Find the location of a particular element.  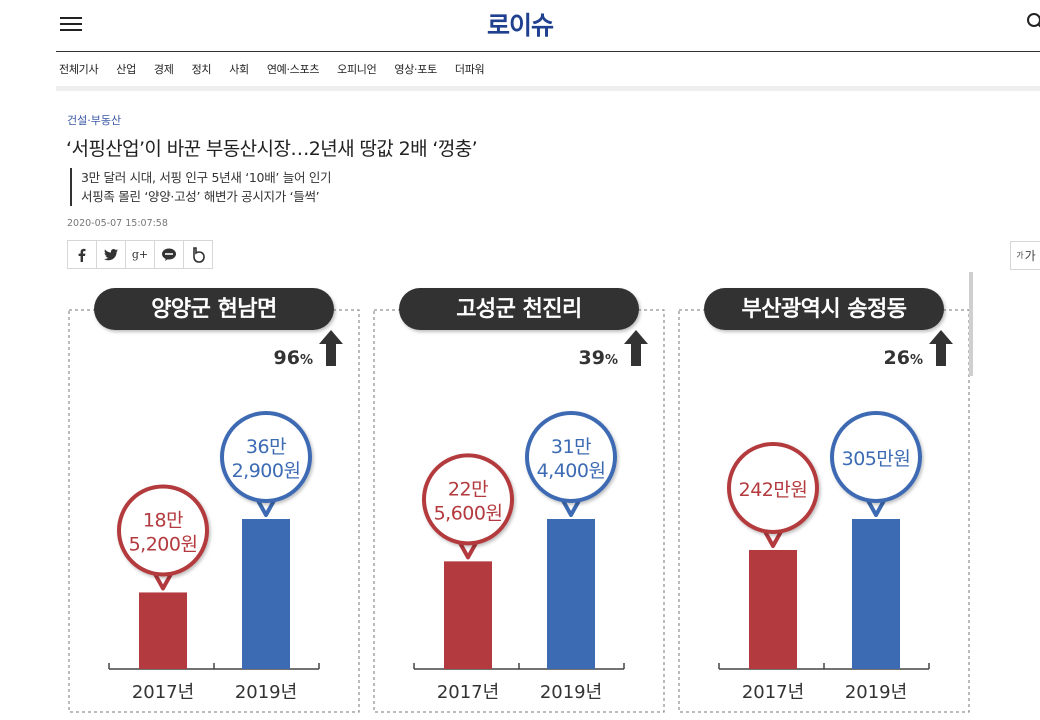

nav-item-politics: 정치 is located at coordinates (201, 69).